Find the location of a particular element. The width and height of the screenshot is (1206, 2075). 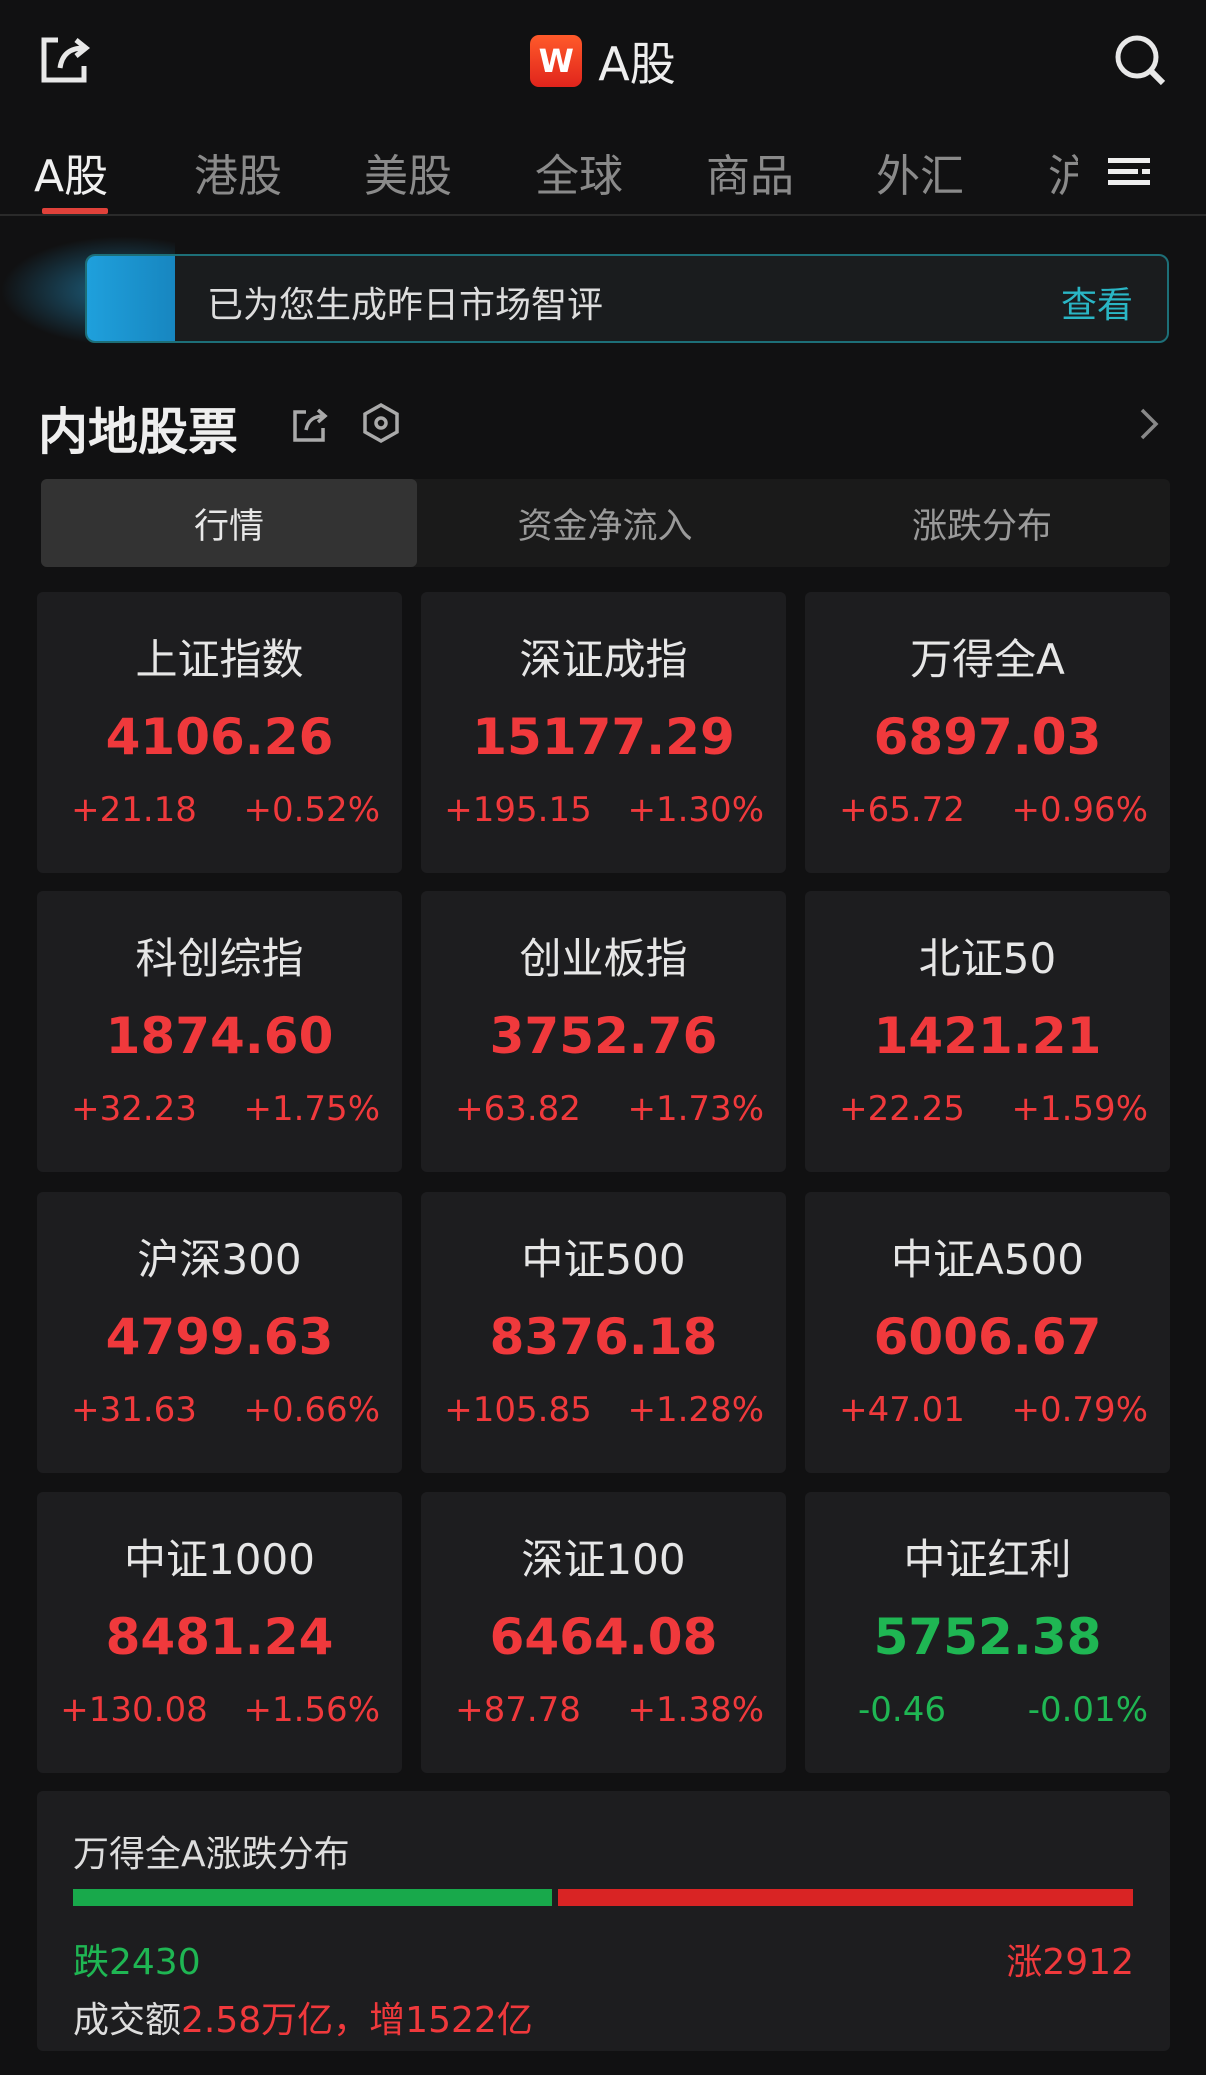

index-name: 上证指数 is located at coordinates (219, 659).